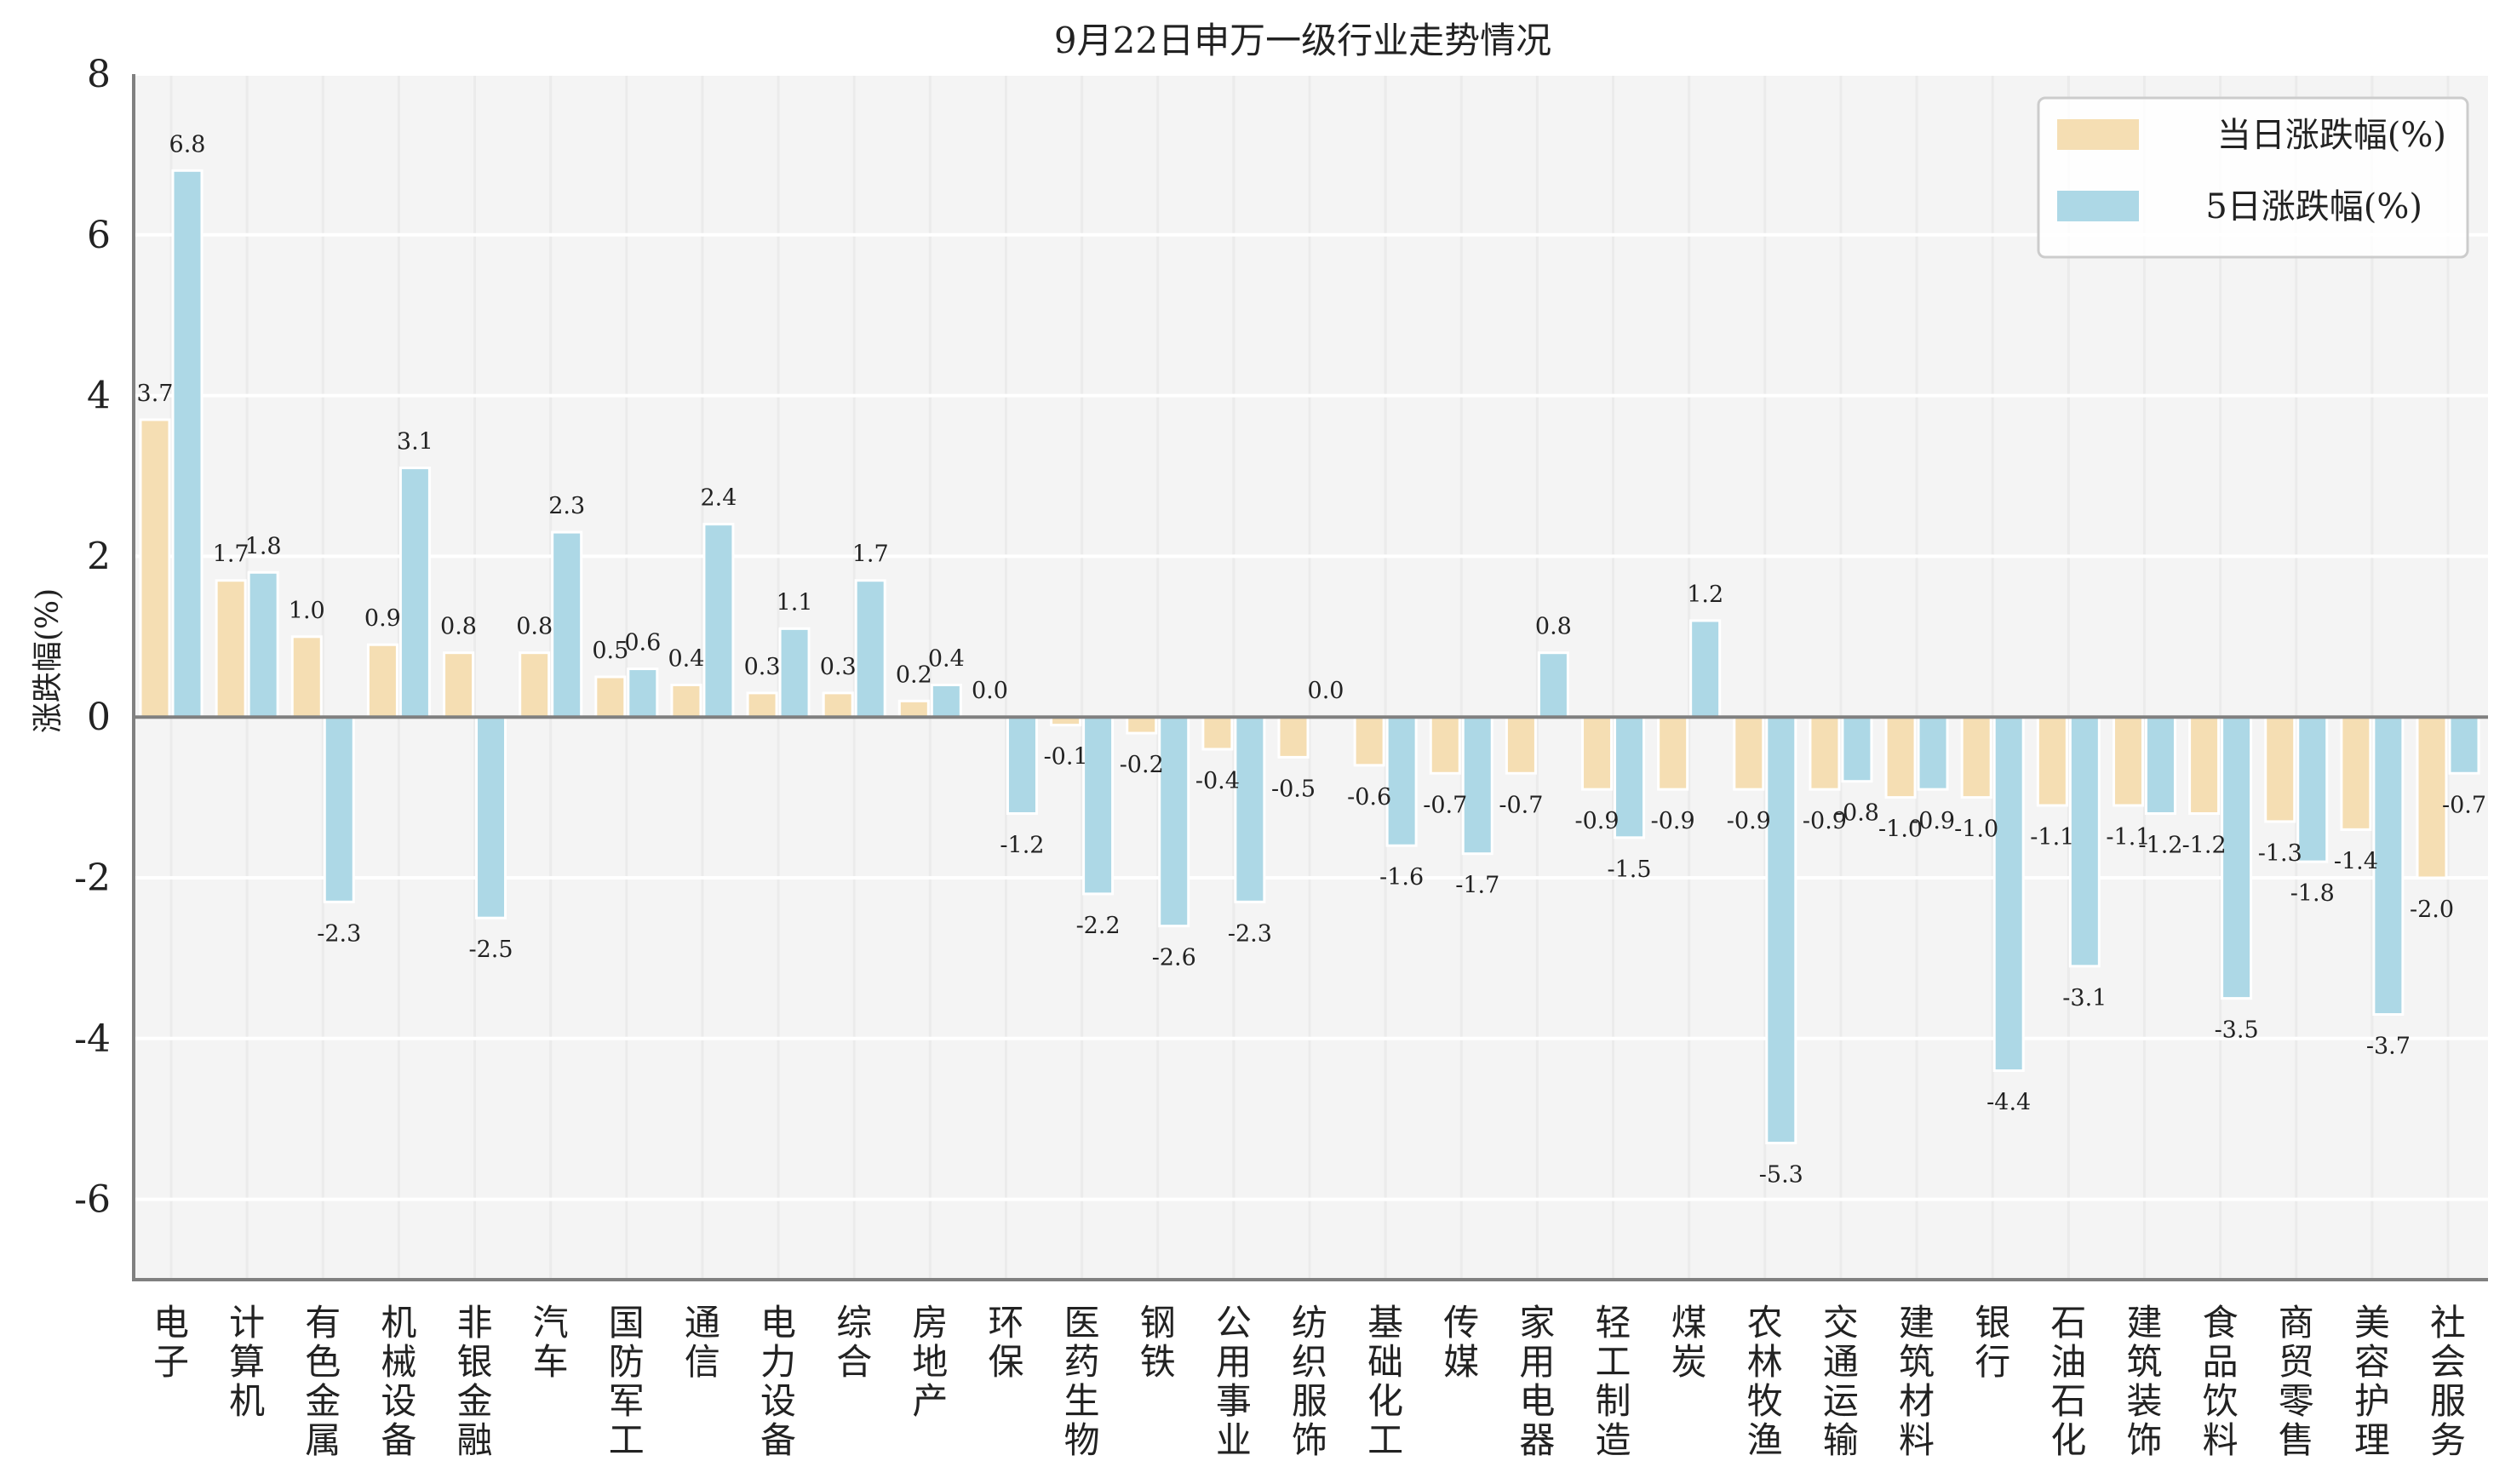 This screenshot has width=2511, height=1484. Describe the element at coordinates (2312, 893) in the screenshot. I see `bar-label-5day: -1.8` at that location.